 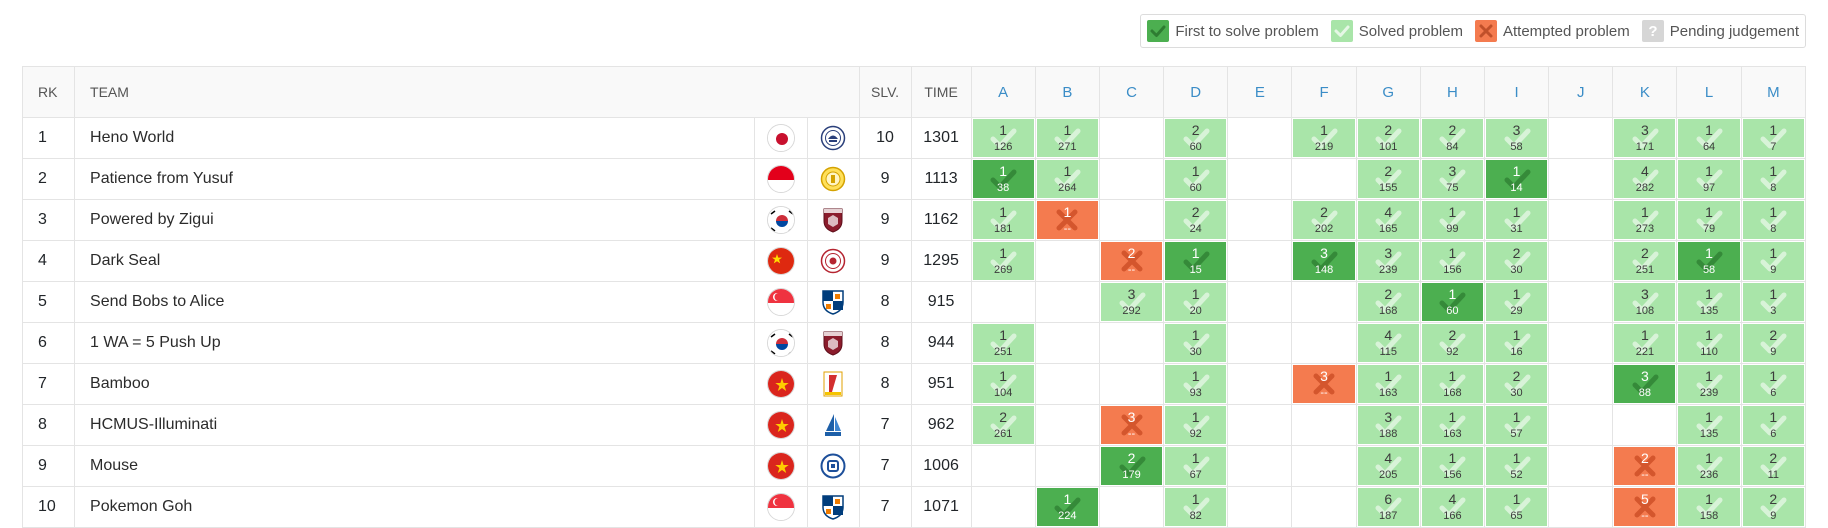 I want to click on solved-result: 1 65, so click(x=1516, y=507).